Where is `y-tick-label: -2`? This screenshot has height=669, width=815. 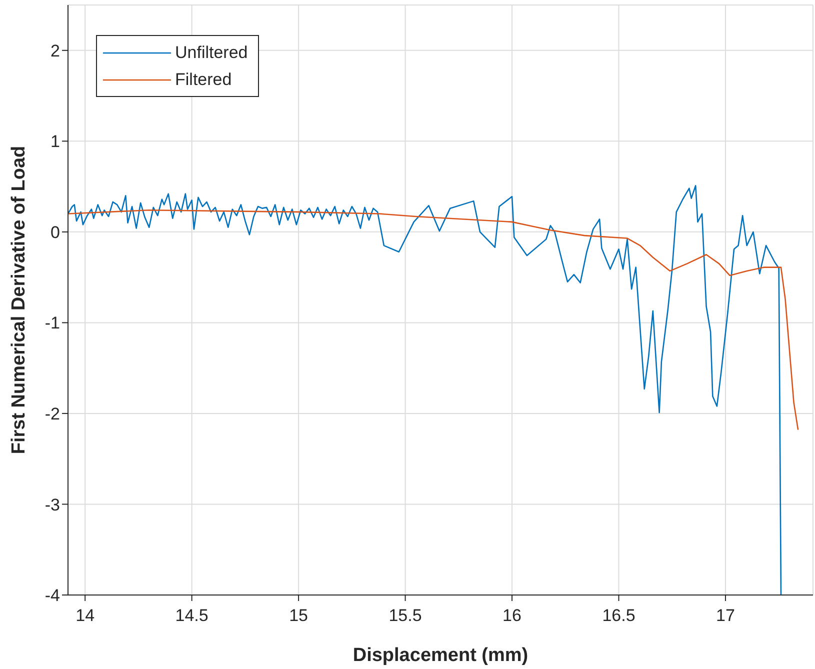
y-tick-label: -2 is located at coordinates (52, 414).